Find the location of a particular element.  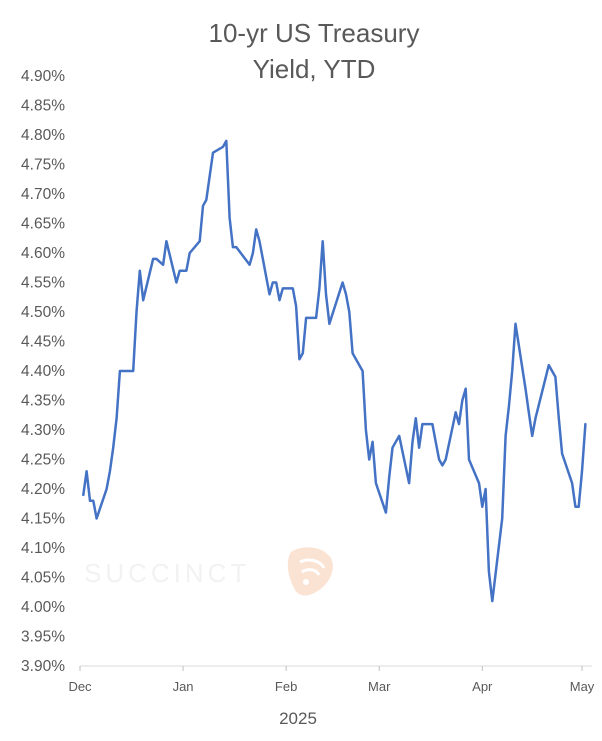

y-tick-label: 4.20% is located at coordinates (43, 489).